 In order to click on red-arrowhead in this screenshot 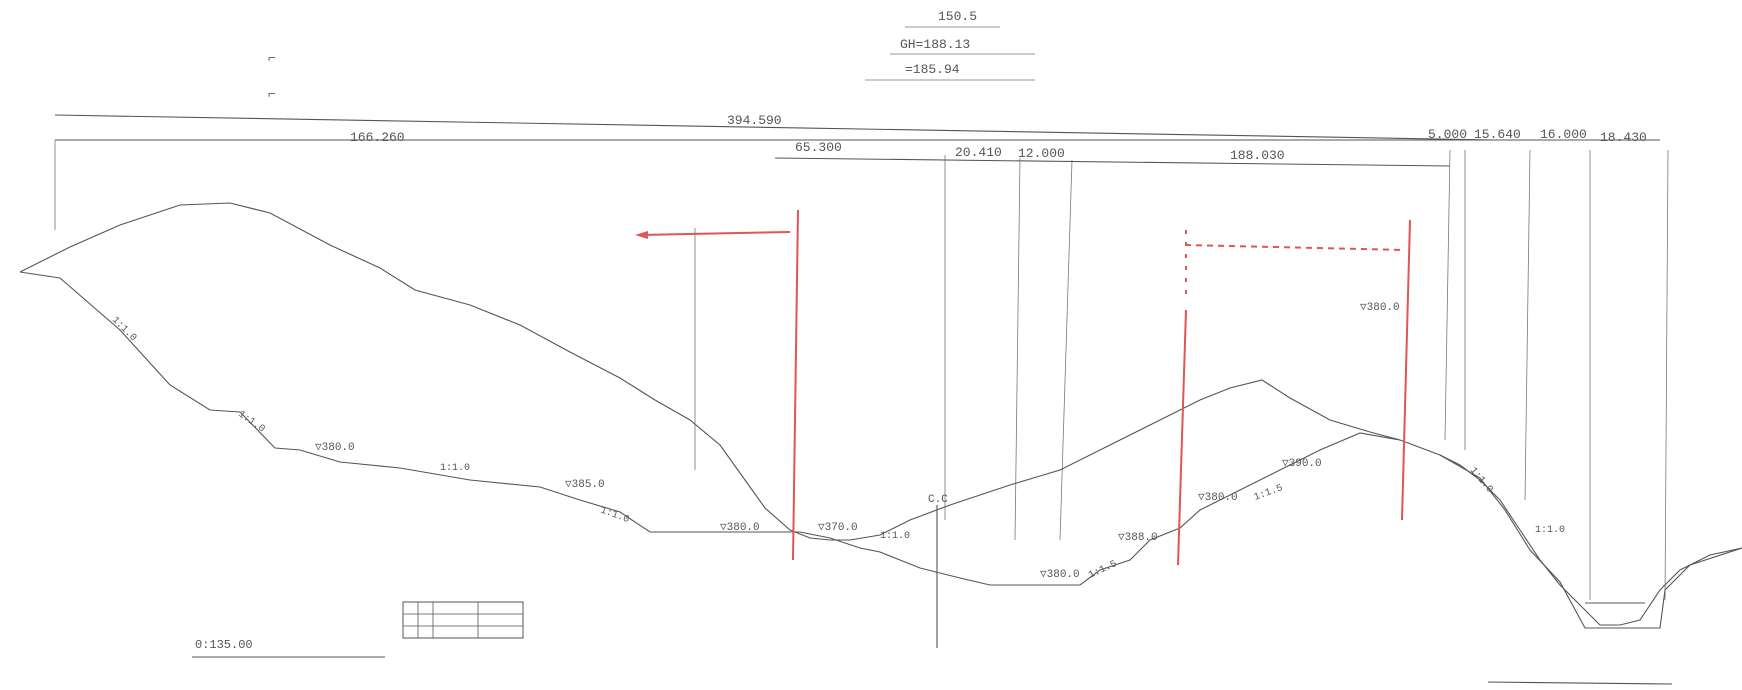, I will do `click(641, 235)`.